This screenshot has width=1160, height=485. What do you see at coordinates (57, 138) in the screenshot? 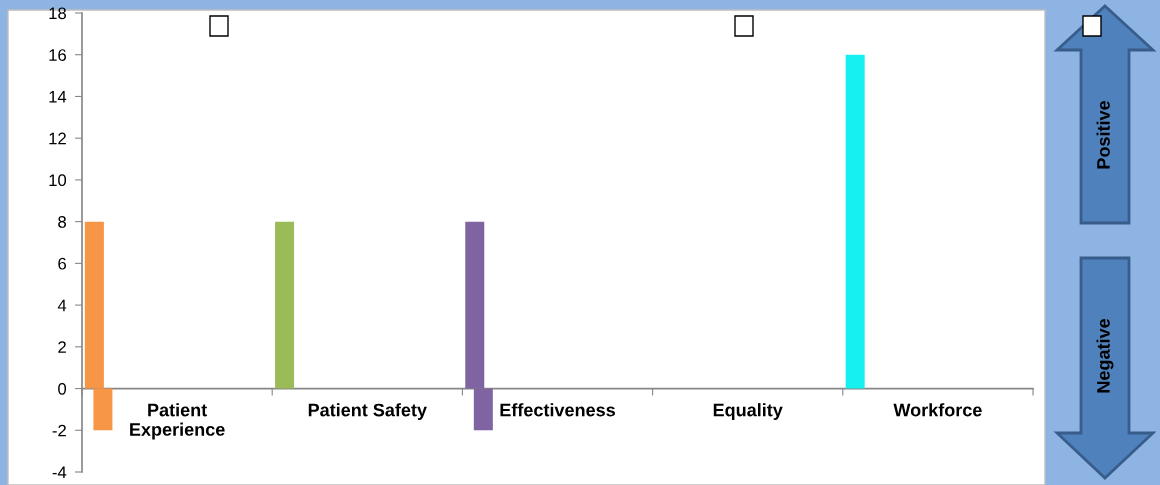
I see `y-tick-label: 12` at bounding box center [57, 138].